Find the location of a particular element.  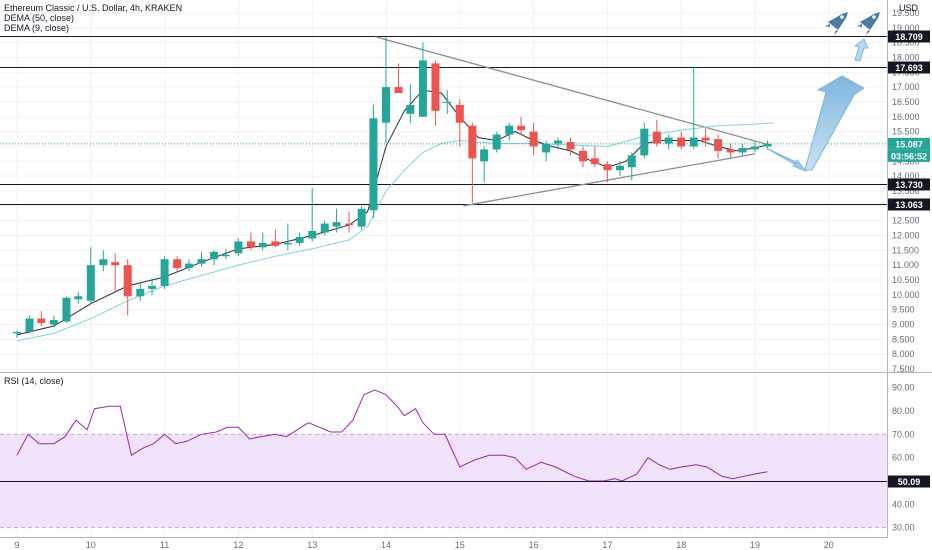

time-tick-label: 20 is located at coordinates (829, 545).